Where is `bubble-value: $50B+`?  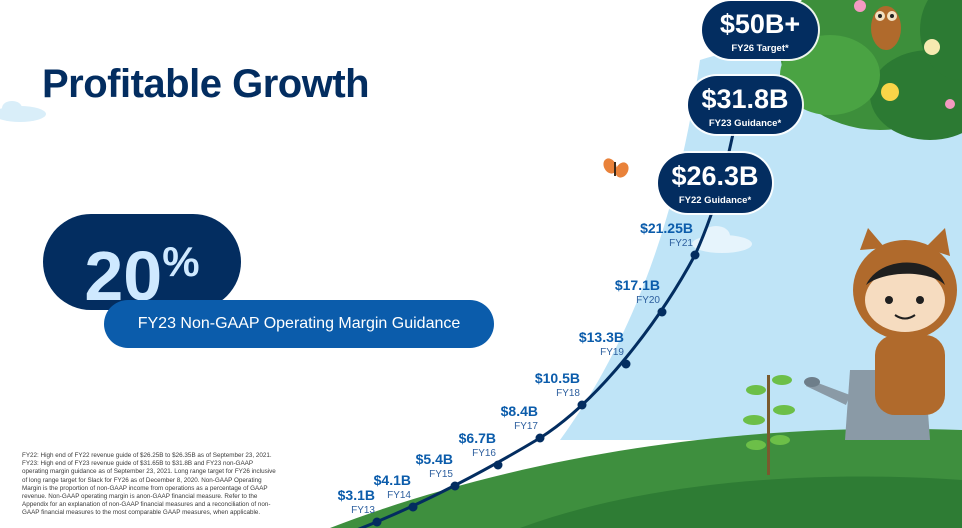
bubble-value: $50B+ is located at coordinates (760, 24).